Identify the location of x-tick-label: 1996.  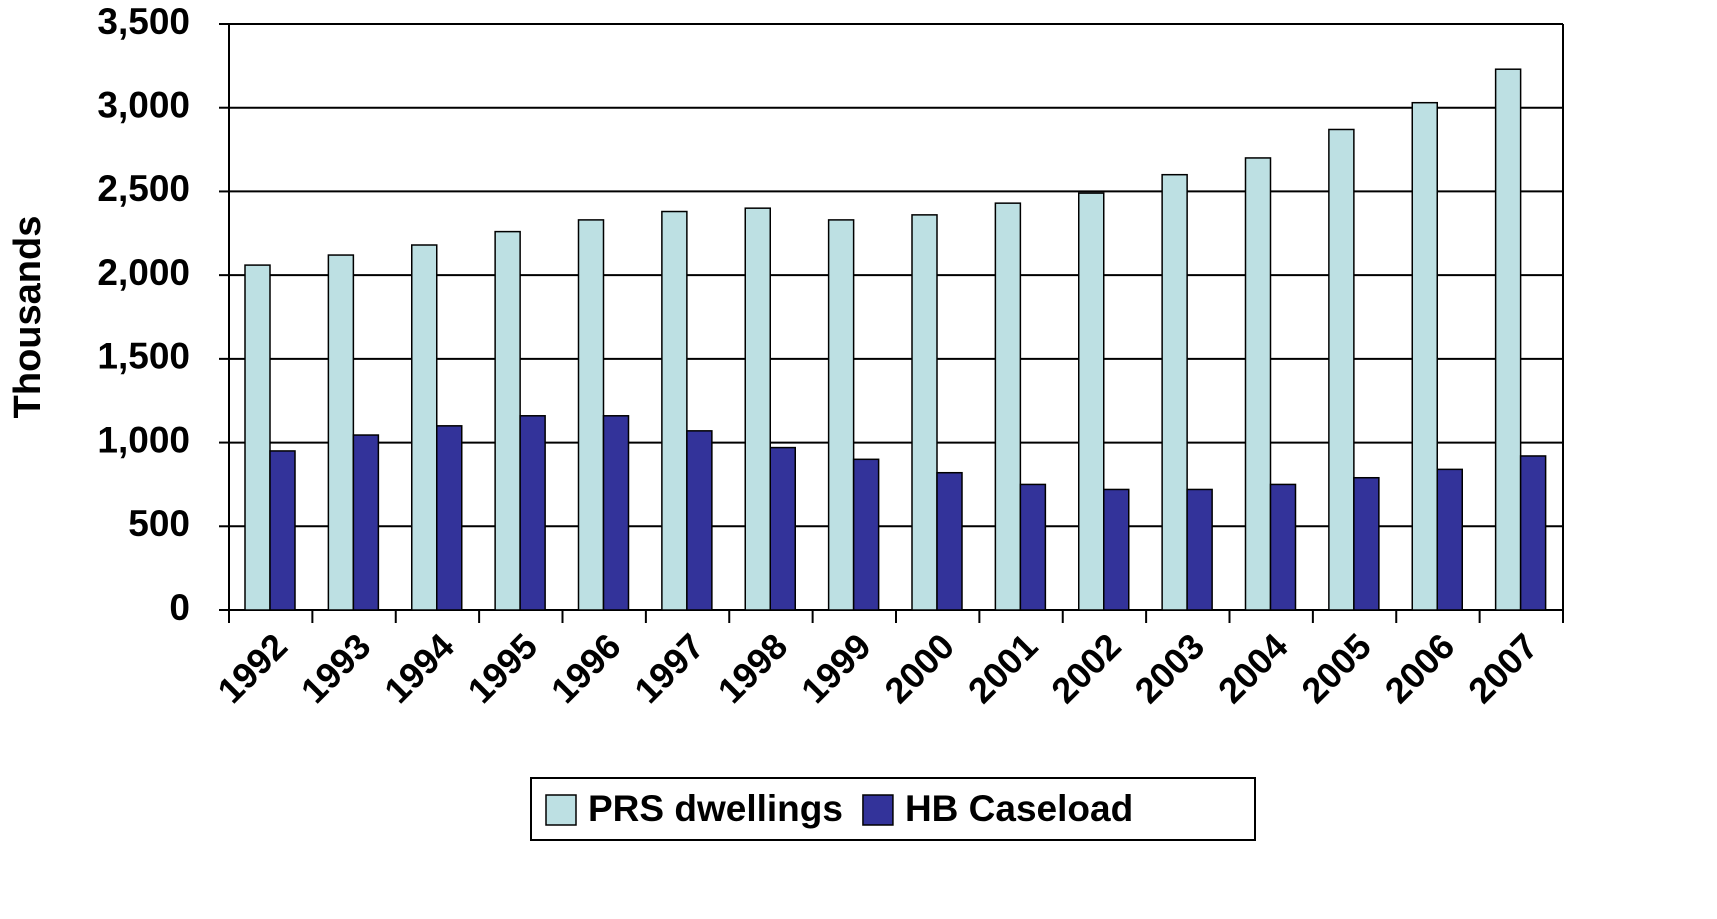
(586, 668).